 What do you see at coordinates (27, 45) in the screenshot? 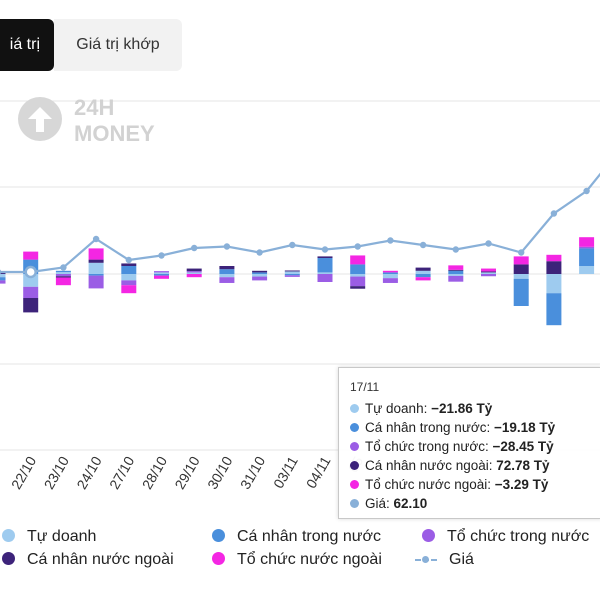
I see `tab-gia-tri: iá trị` at bounding box center [27, 45].